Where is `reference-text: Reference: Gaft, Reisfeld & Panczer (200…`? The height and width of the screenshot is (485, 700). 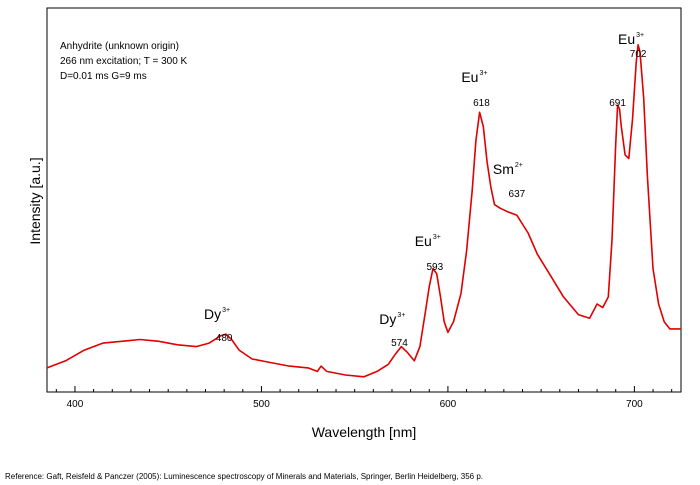 reference-text: Reference: Gaft, Reisfeld & Panczer (200… is located at coordinates (244, 476).